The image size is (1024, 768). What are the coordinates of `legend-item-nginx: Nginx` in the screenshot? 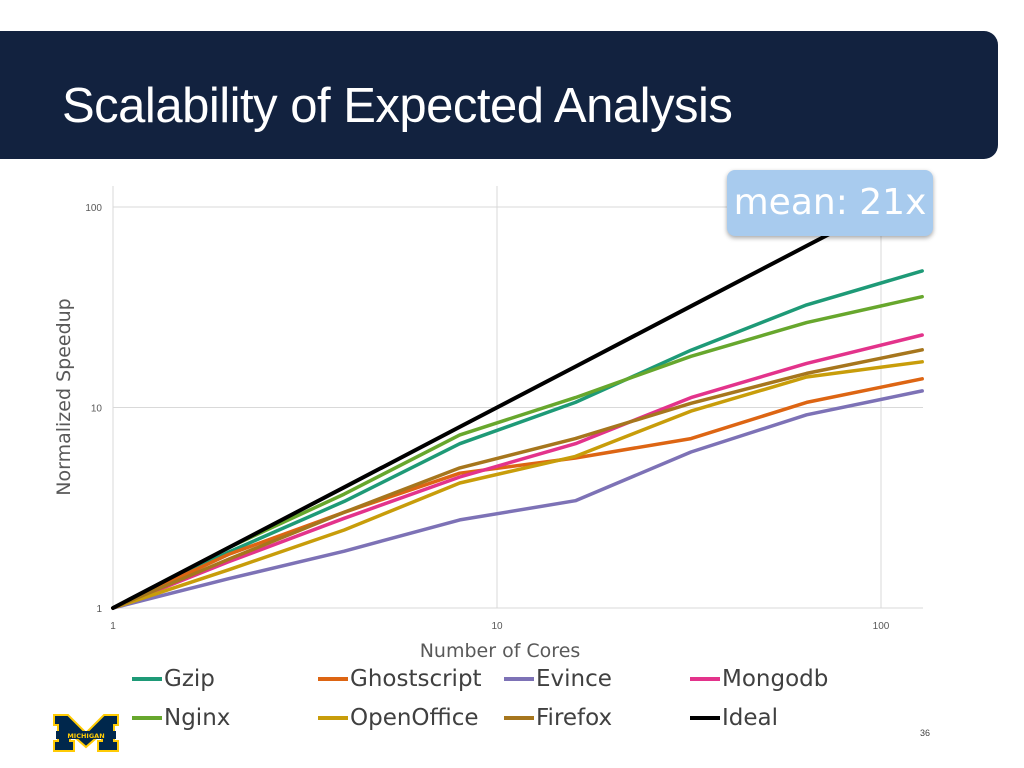 It's located at (181, 718).